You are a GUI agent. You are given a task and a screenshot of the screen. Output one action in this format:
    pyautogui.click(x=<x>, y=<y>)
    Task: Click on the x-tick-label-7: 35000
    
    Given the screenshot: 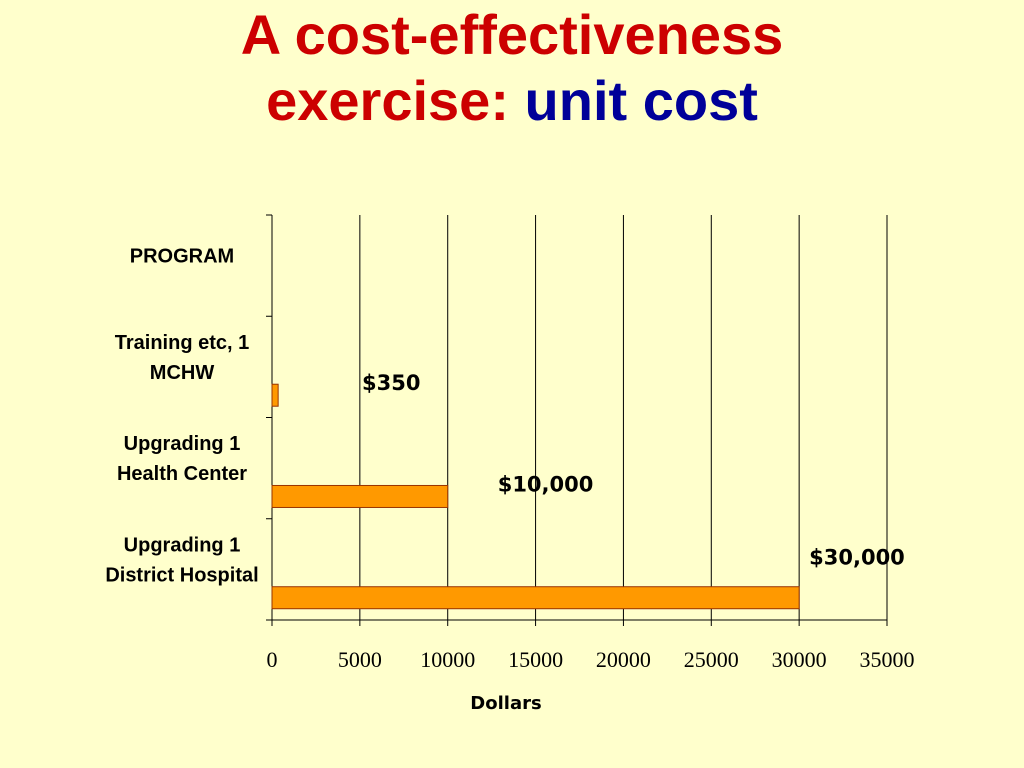 What is the action you would take?
    pyautogui.click(x=887, y=659)
    